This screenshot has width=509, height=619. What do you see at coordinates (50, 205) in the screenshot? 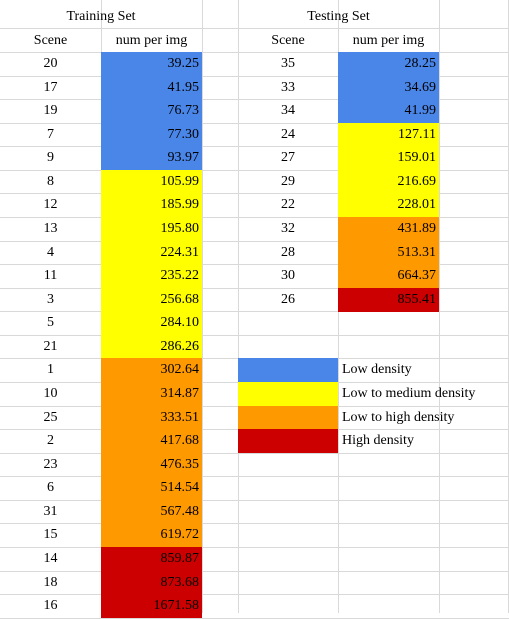
I see `training-scene-cell: 12` at bounding box center [50, 205].